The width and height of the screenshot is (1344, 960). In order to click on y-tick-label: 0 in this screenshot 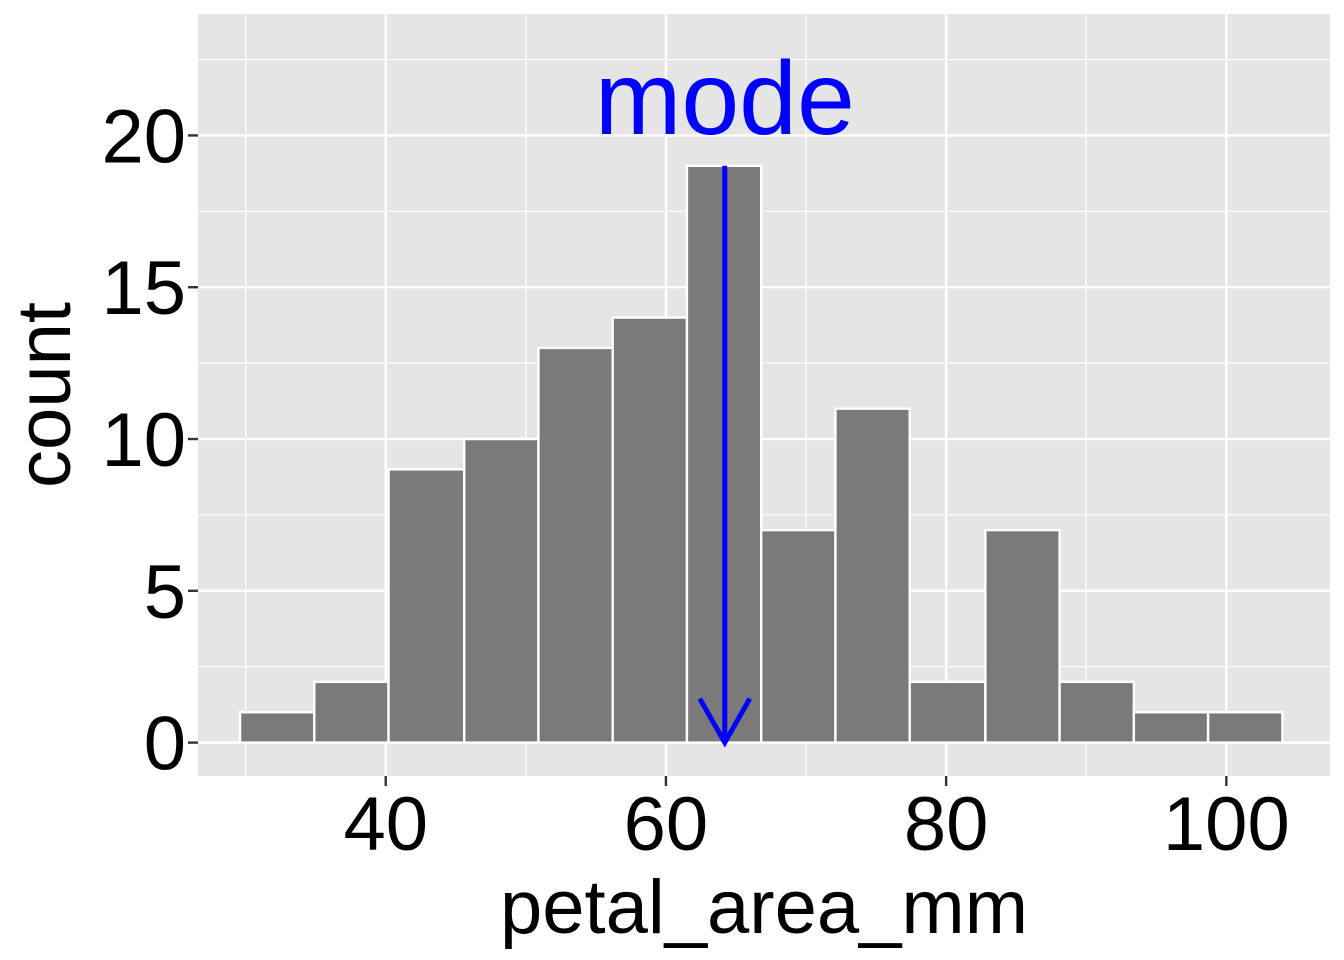, I will do `click(165, 744)`.